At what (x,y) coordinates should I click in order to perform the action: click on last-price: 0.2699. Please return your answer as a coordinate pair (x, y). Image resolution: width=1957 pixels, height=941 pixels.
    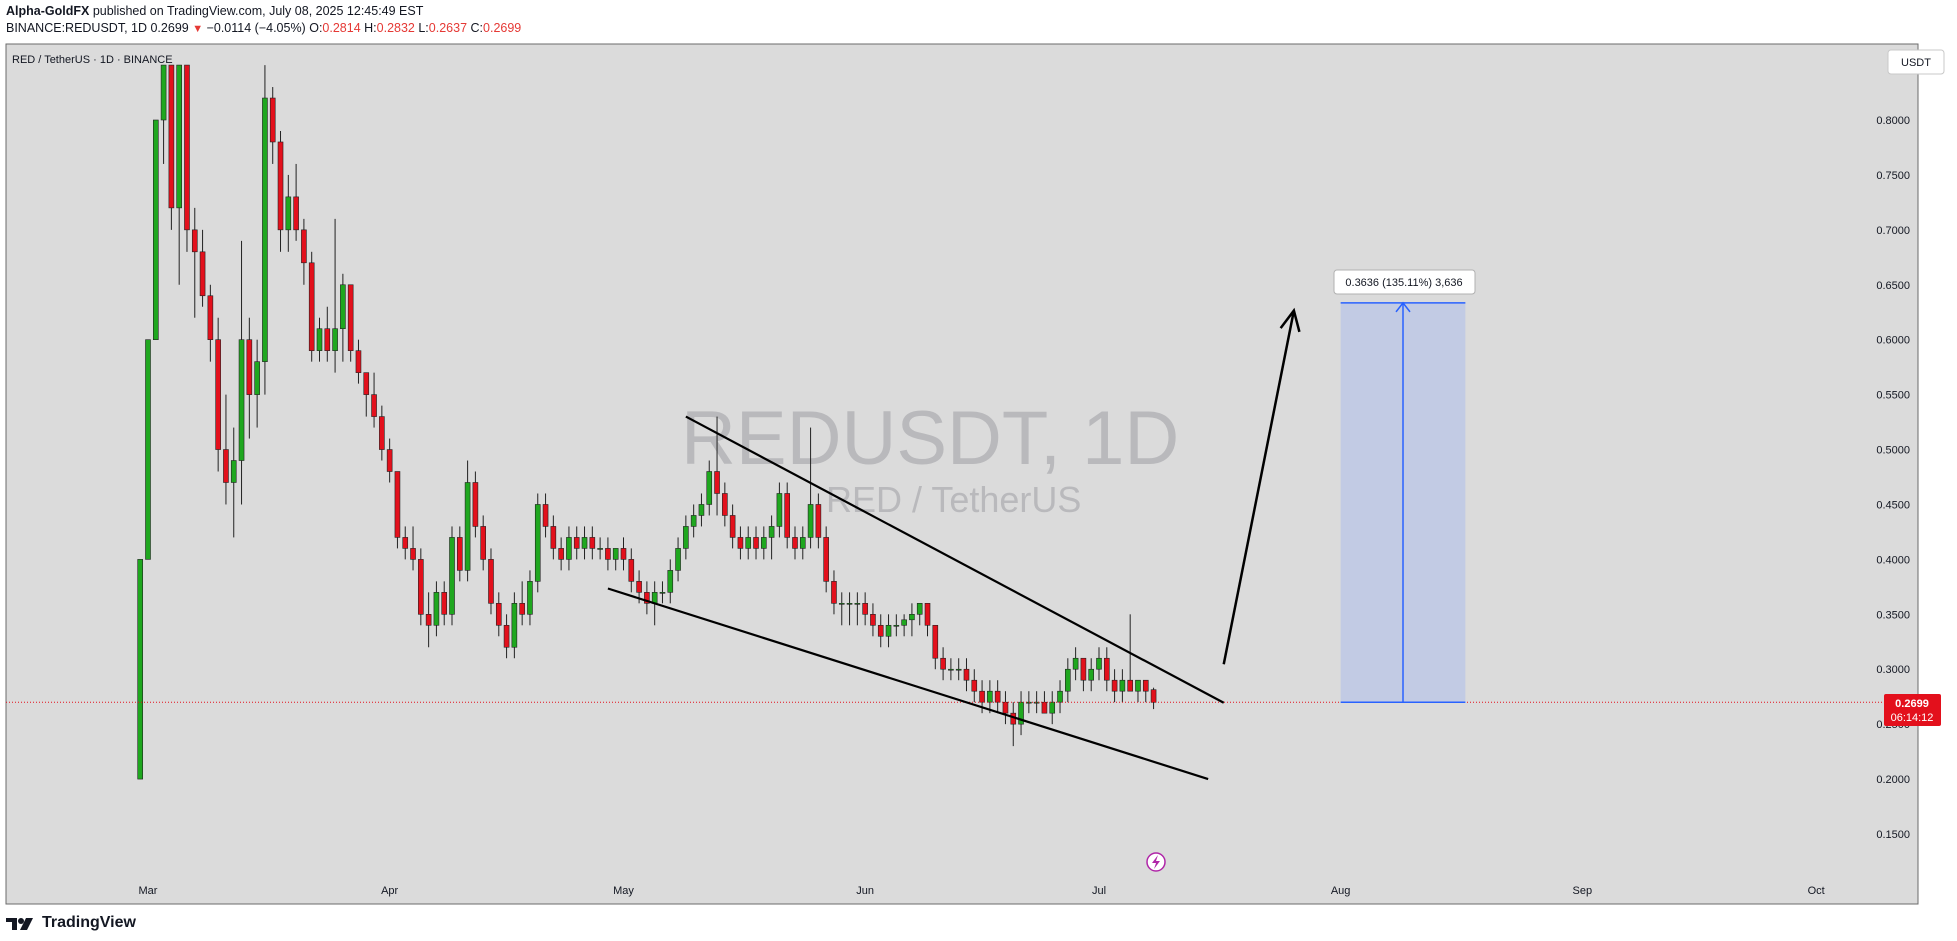
    Looking at the image, I should click on (169, 28).